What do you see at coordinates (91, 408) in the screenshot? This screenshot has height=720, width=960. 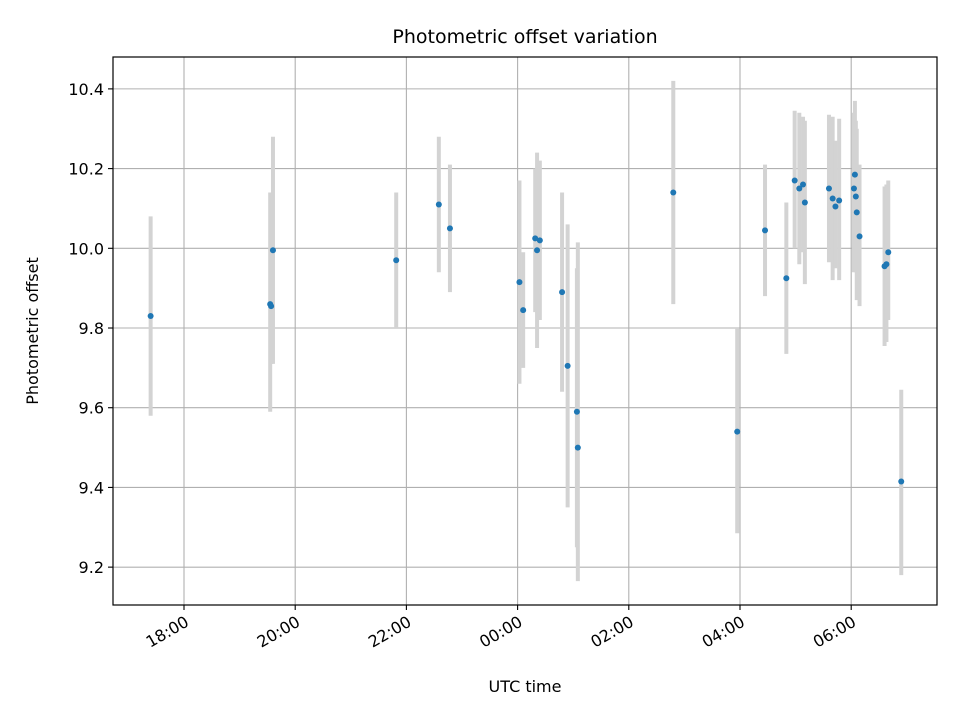 I see `y-tick-label: 9.6` at bounding box center [91, 408].